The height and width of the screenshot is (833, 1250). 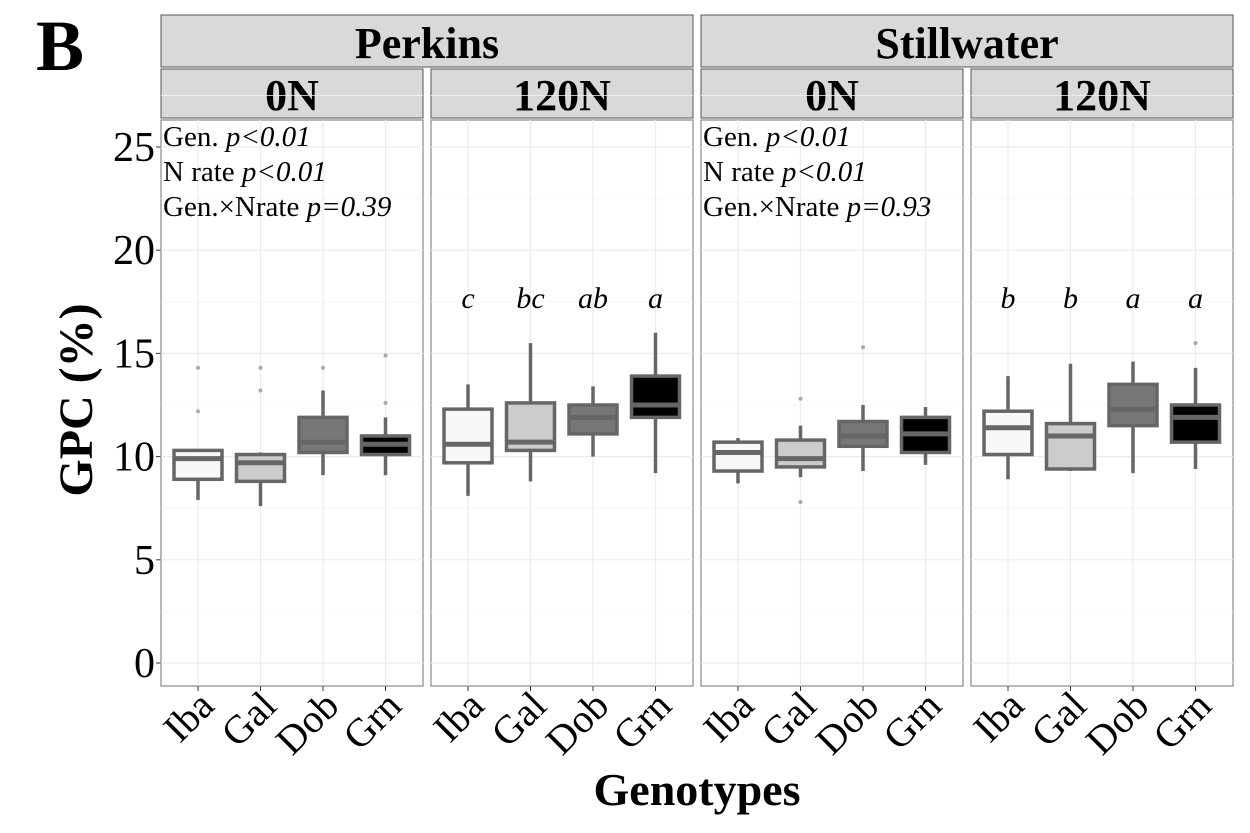 I want to click on anova-p-value: p=0.93, so click(x=888, y=207).